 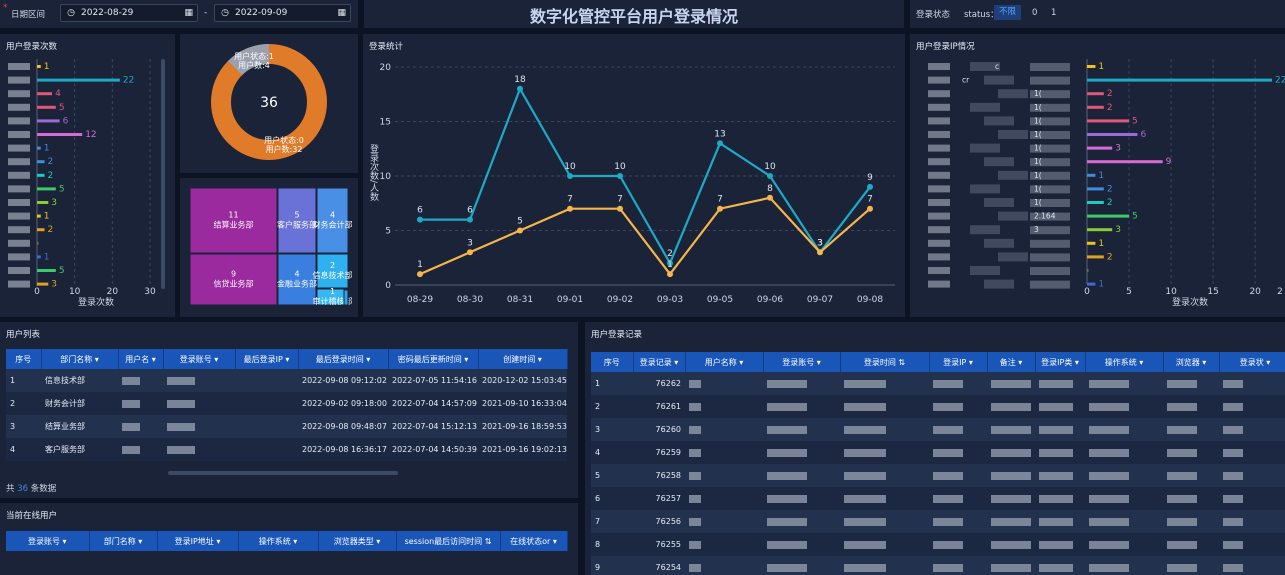 What do you see at coordinates (1060, 362) in the screenshot?
I see `login-records-column-header: 登录IP类 ▾` at bounding box center [1060, 362].